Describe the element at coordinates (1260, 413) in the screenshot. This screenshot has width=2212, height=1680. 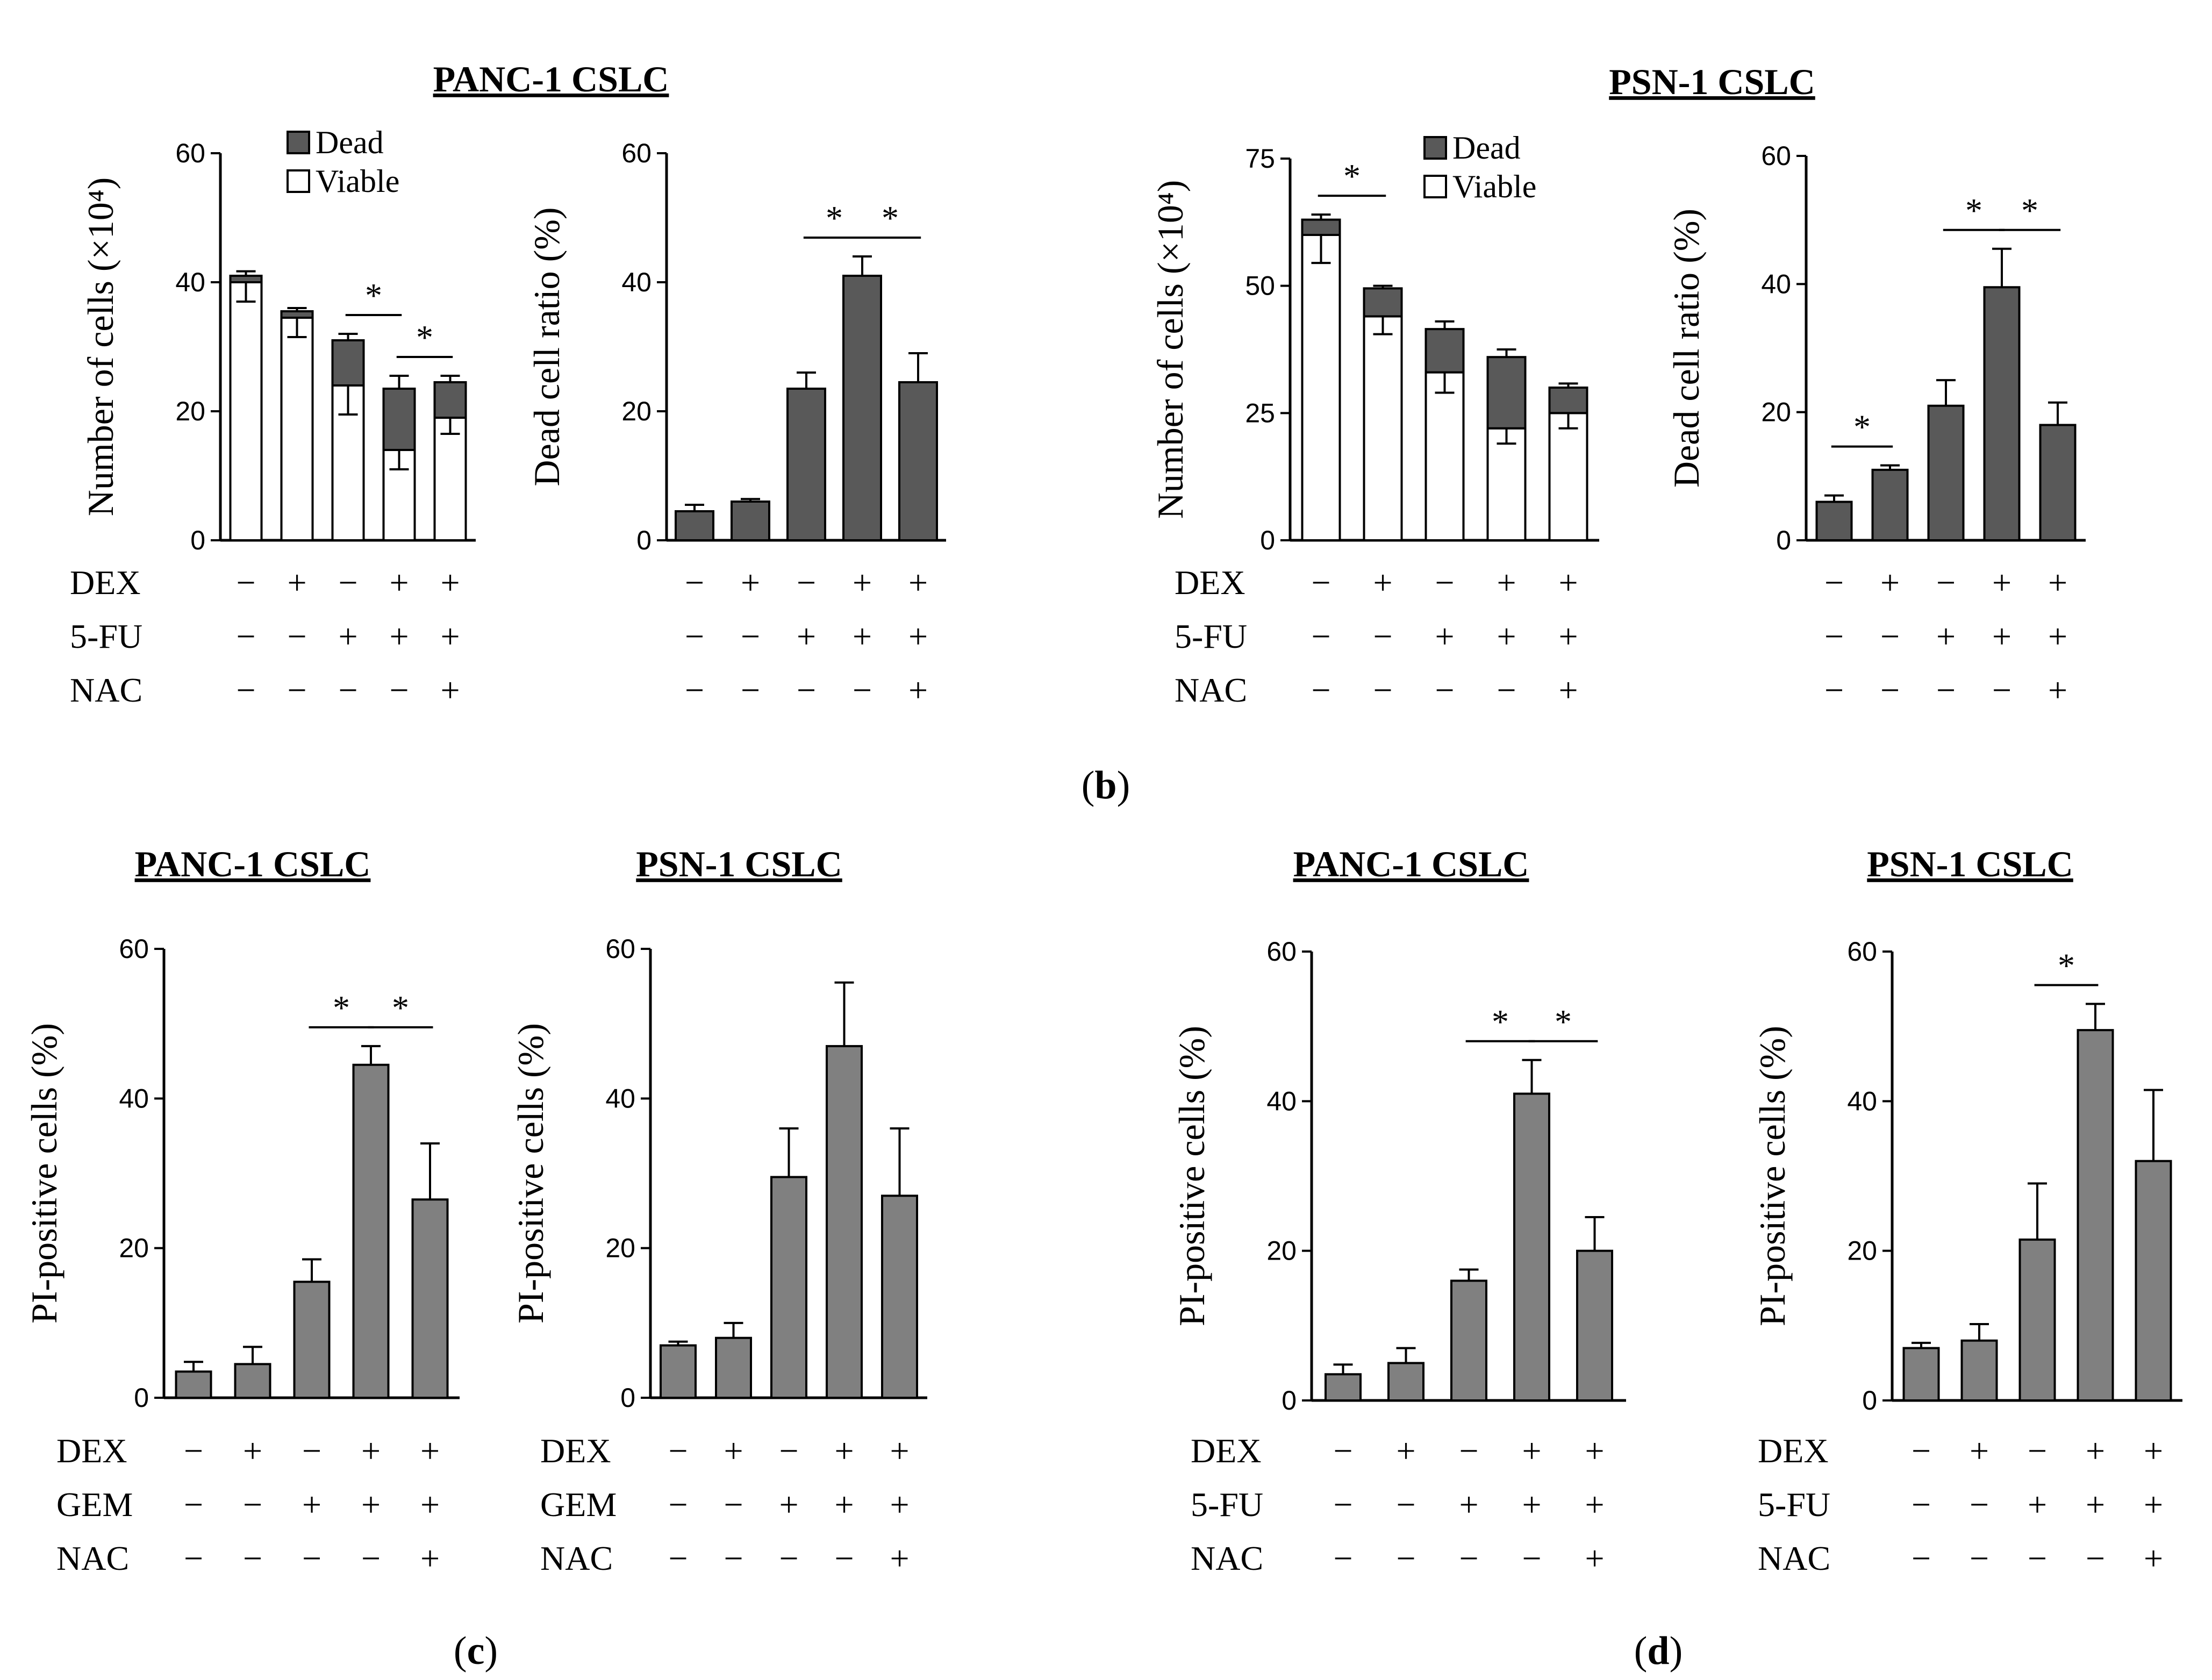
I see `y-tick-label: 25` at that location.